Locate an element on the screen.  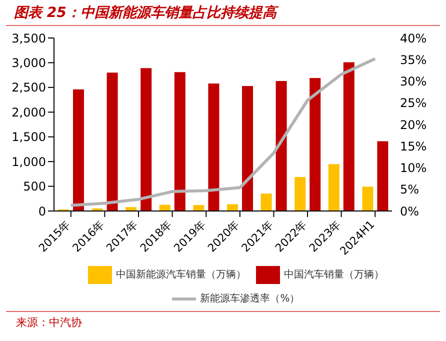
y-tick-label: 500 is located at coordinates (34, 187).